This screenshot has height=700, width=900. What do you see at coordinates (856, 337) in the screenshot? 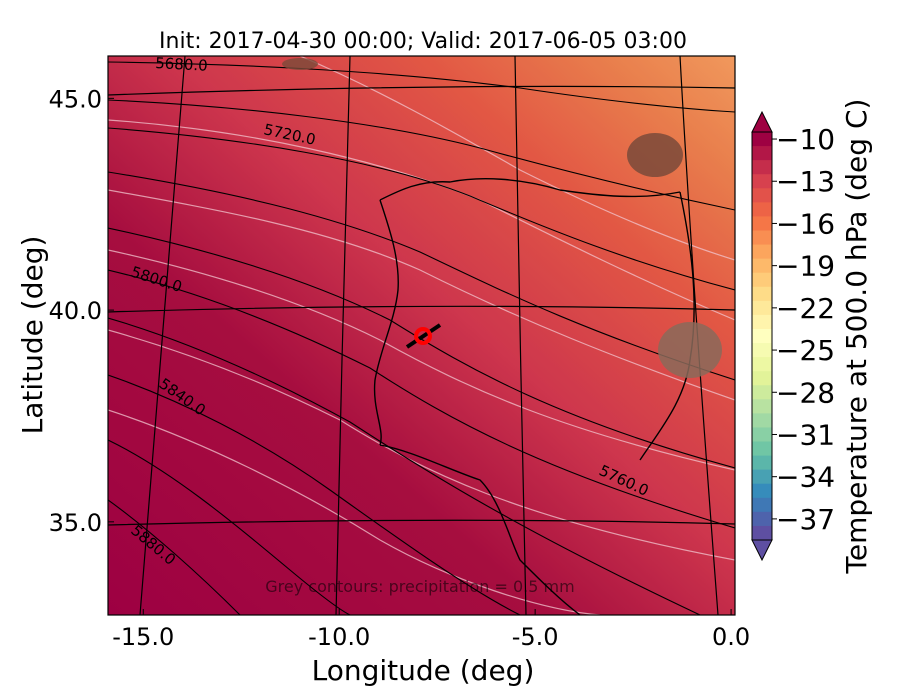
I see `colorbar-label: Temperature at 500.0 hPa (deg C)` at bounding box center [856, 337].